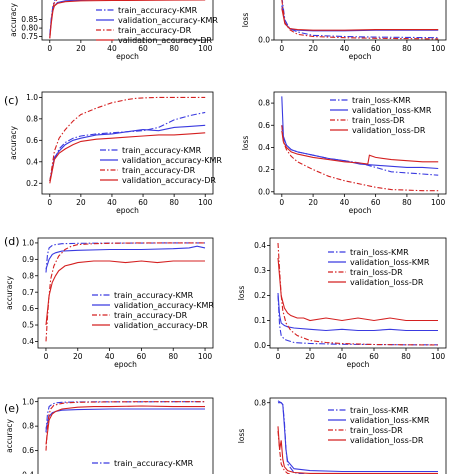 The width and height of the screenshot is (474, 474). Describe the element at coordinates (28, 292) in the screenshot. I see `y-tick-label: 0.7` at that location.